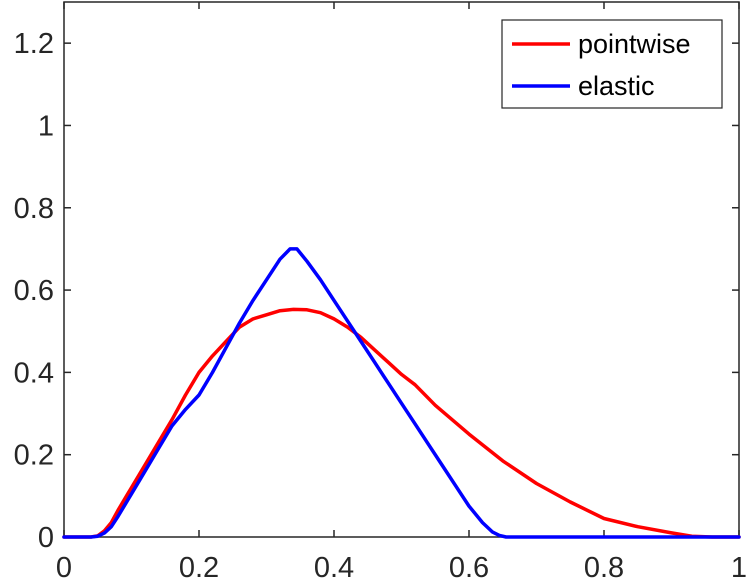 The height and width of the screenshot is (585, 747). I want to click on y-tick-label: 0.2, so click(34, 456).